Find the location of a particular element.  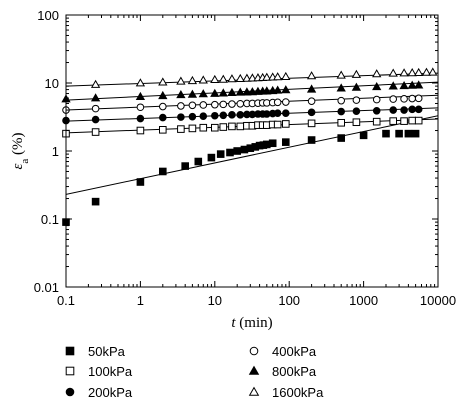

y-tick-label: 1 is located at coordinates (55, 151).